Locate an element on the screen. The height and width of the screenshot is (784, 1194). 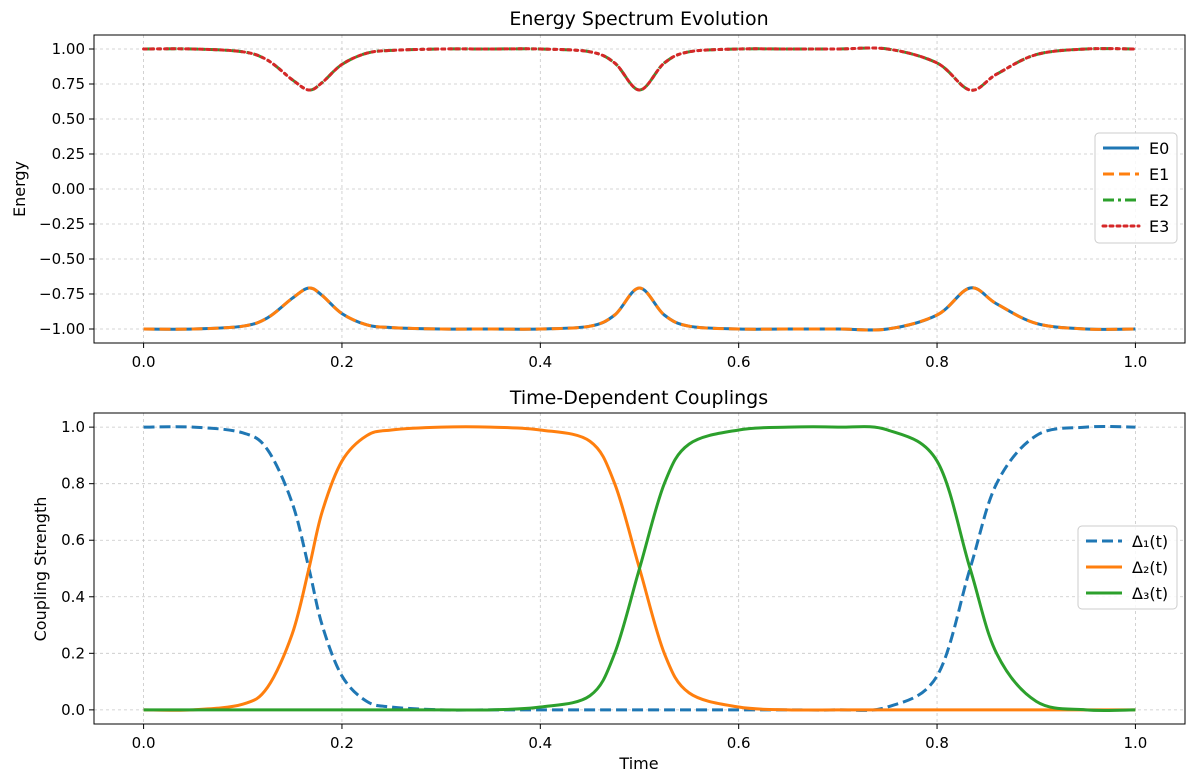
energy-y-tick-label: −0.50 is located at coordinates (62, 259).